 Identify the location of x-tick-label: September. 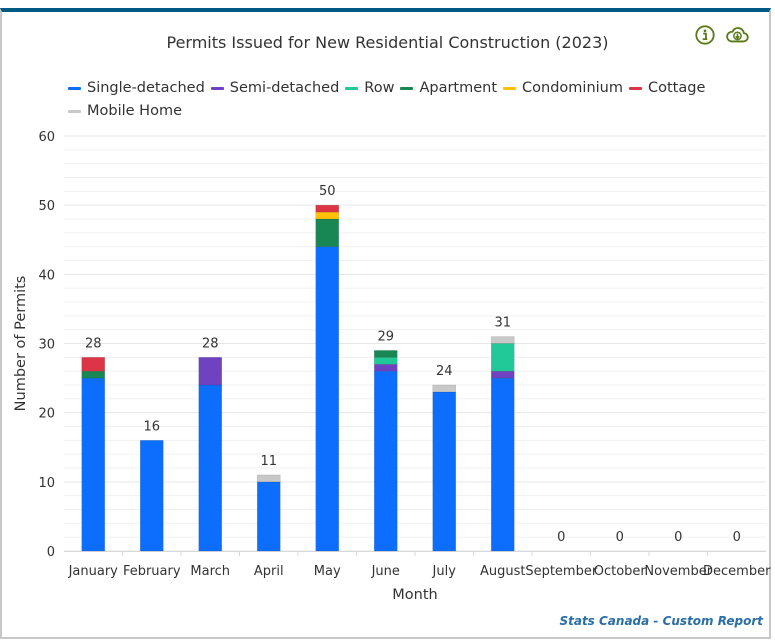
(561, 571).